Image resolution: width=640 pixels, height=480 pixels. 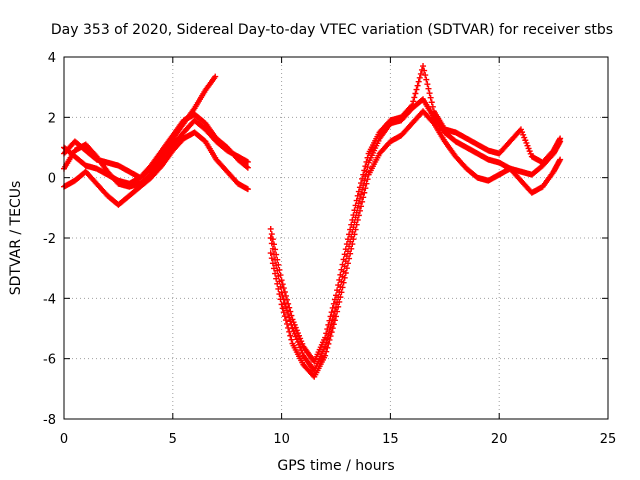 I want to click on y-tick-label: 0, so click(x=52, y=179).